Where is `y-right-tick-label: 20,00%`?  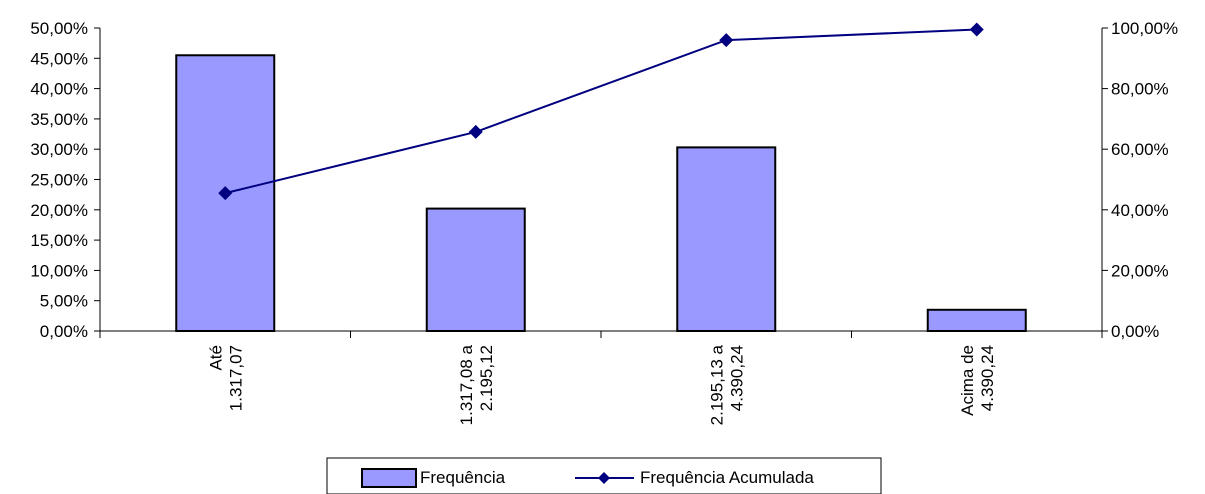
y-right-tick-label: 20,00% is located at coordinates (1140, 270).